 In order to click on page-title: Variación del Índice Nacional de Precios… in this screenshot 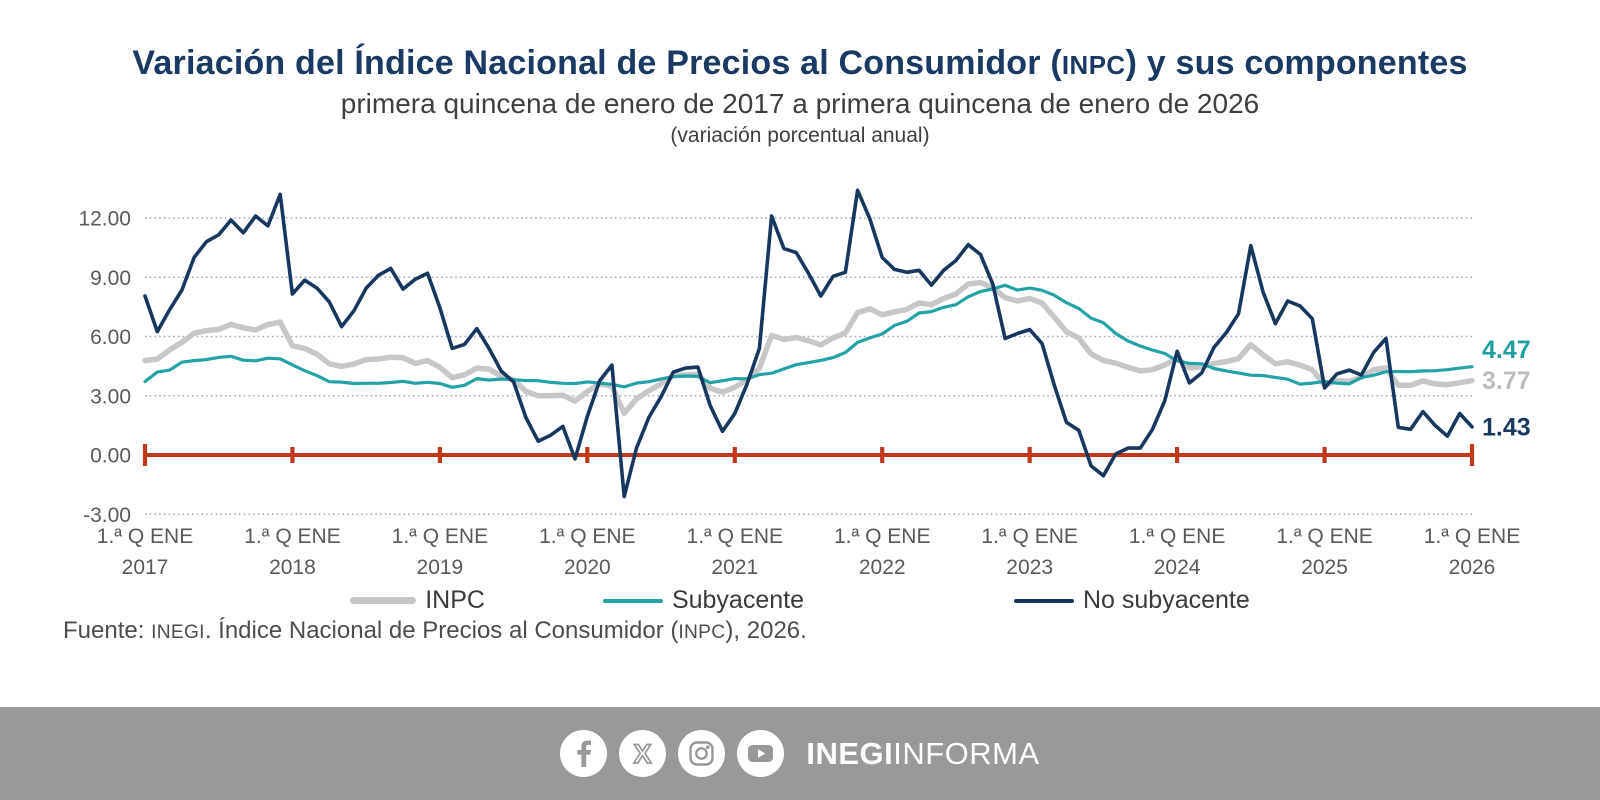, I will do `click(800, 63)`.